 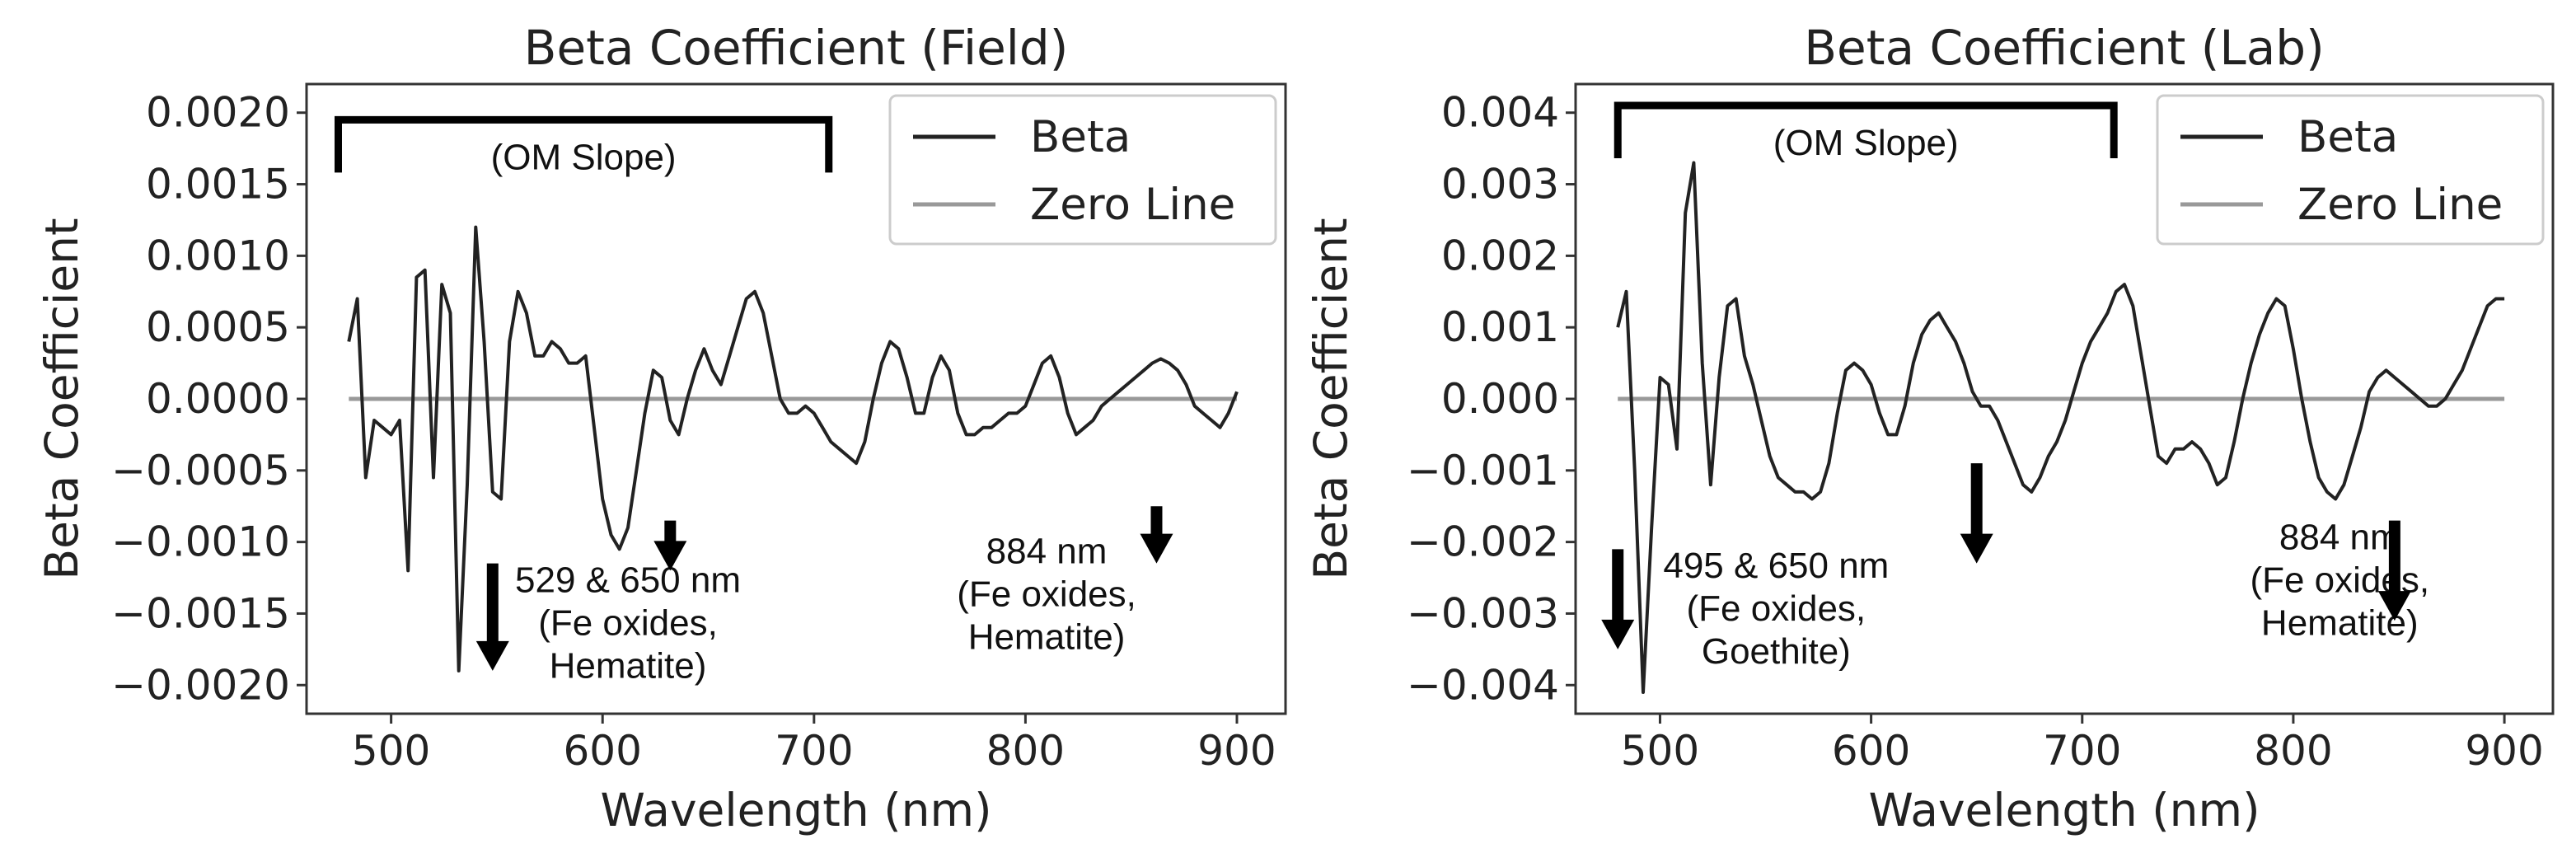 I want to click on y-tick-label: 0.0005, so click(x=218, y=327).